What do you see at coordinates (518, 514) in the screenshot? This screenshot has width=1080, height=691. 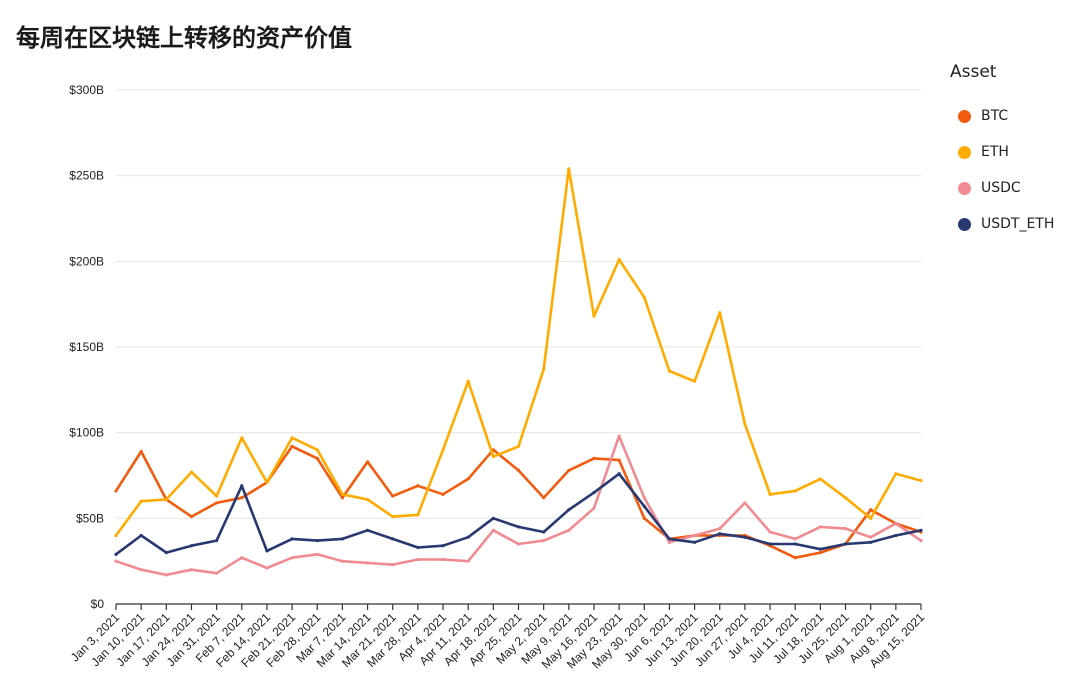 I see `series-usdt-eth` at bounding box center [518, 514].